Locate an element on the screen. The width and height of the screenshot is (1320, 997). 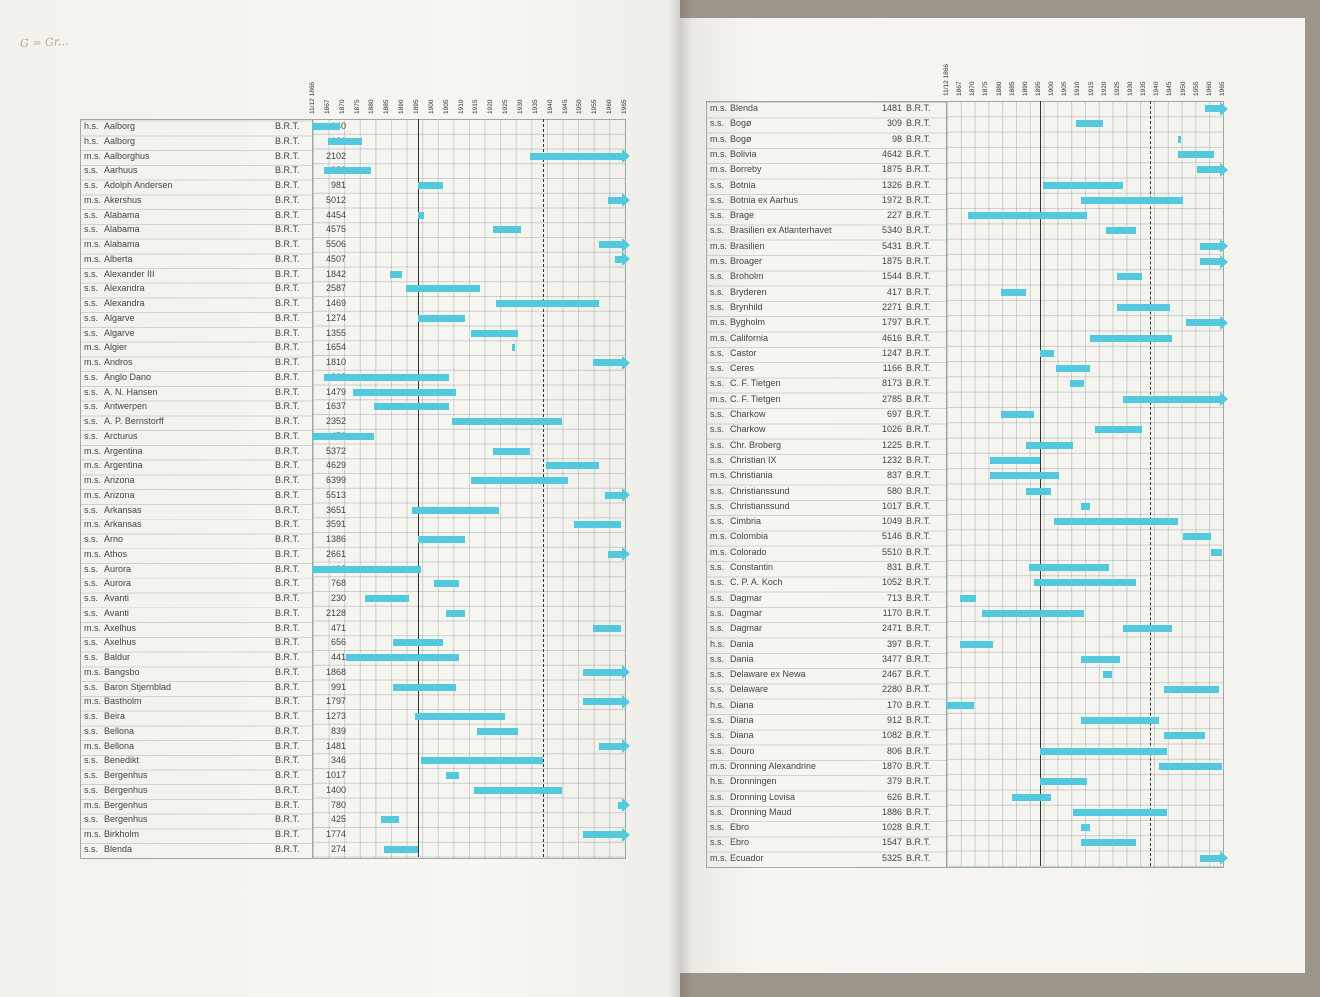
left-year-header: 1930 is located at coordinates (520, 106).